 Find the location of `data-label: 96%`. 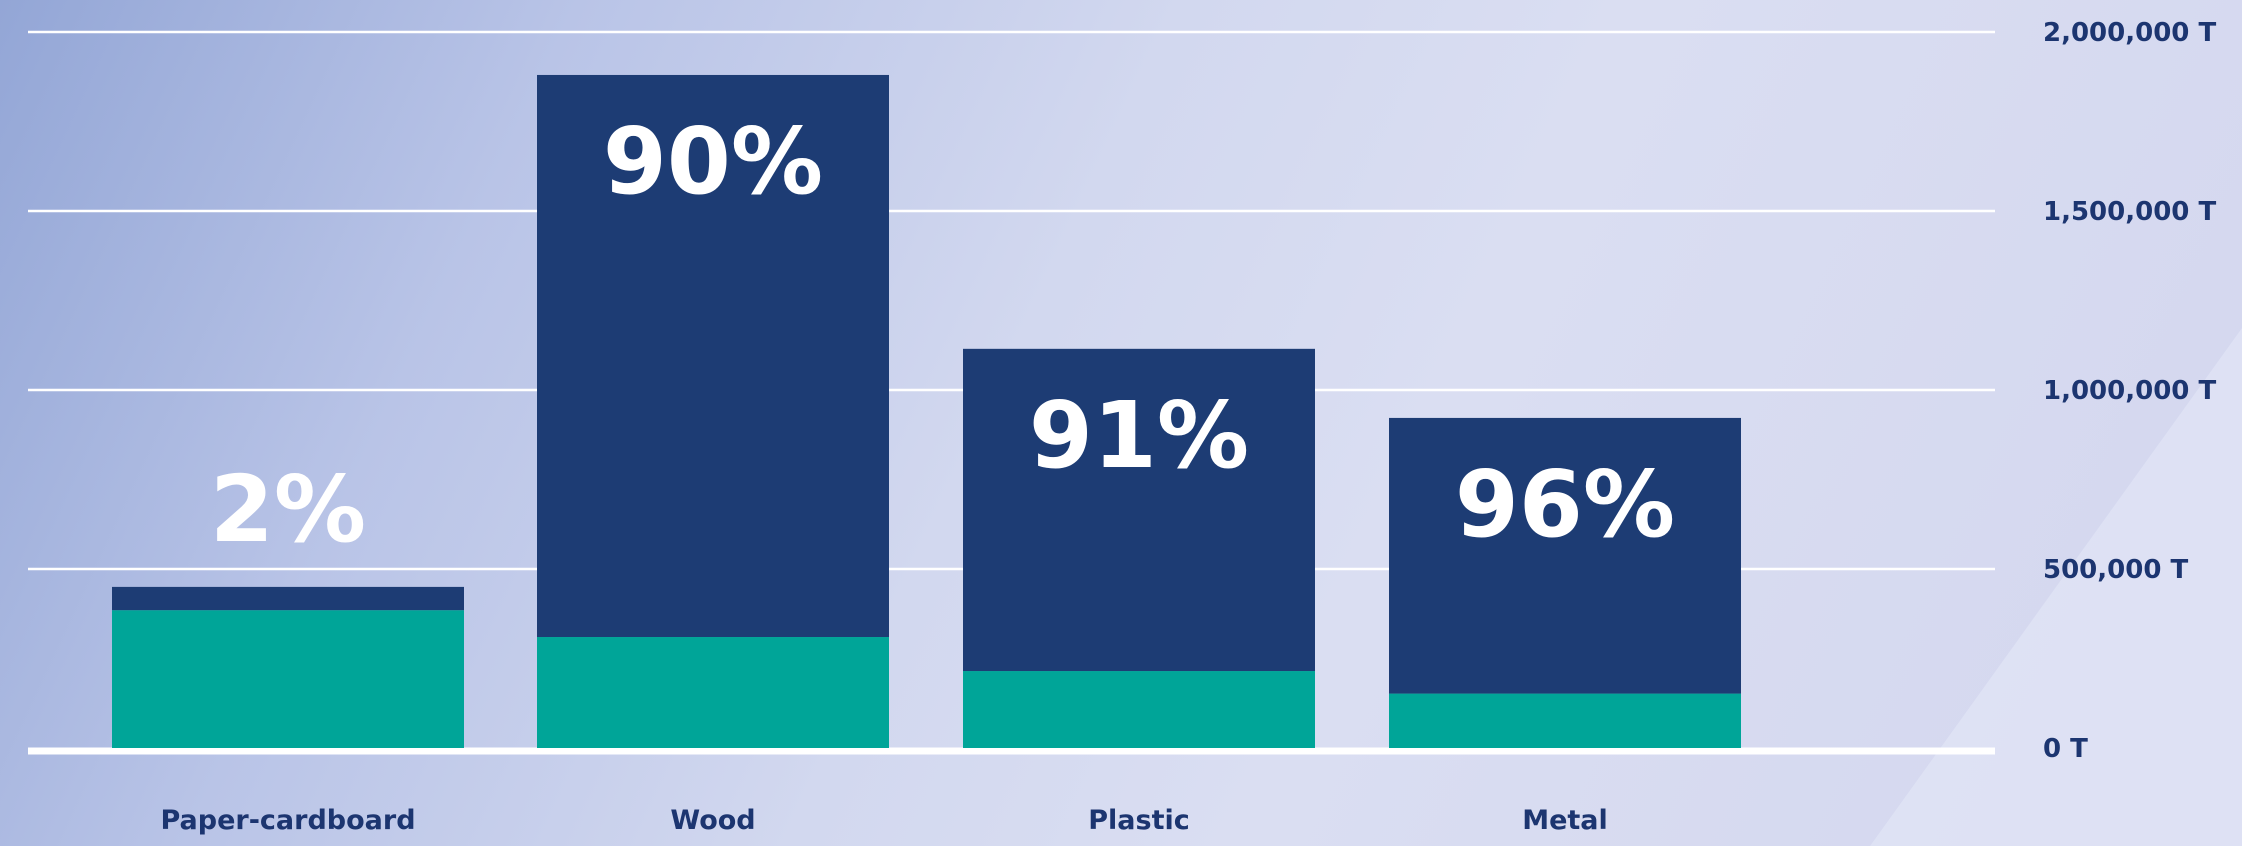

data-label: 96% is located at coordinates (1565, 504).